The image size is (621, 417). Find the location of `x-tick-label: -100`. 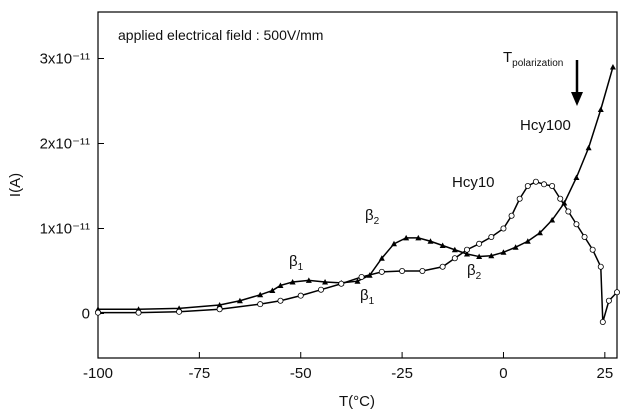

x-tick-label: -100 is located at coordinates (98, 373).